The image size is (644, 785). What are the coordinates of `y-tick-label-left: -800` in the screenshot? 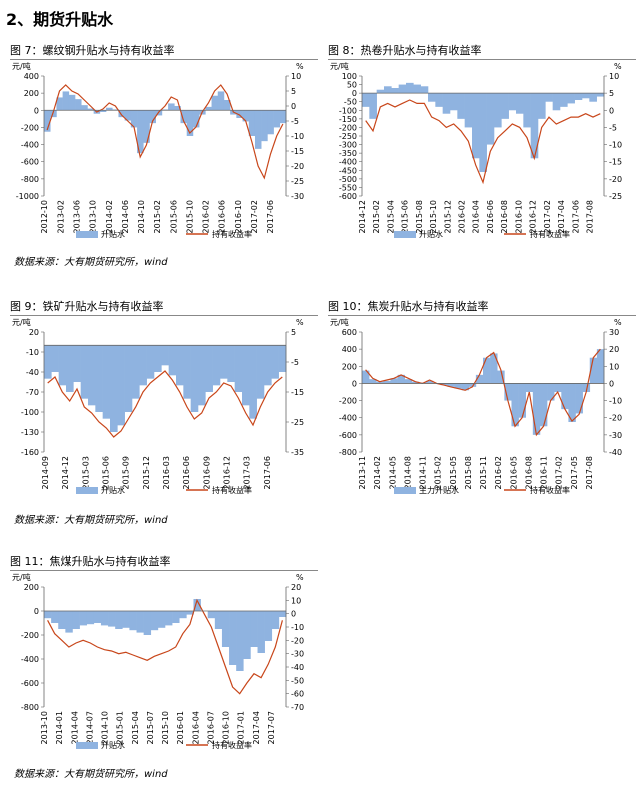 It's located at (348, 452).